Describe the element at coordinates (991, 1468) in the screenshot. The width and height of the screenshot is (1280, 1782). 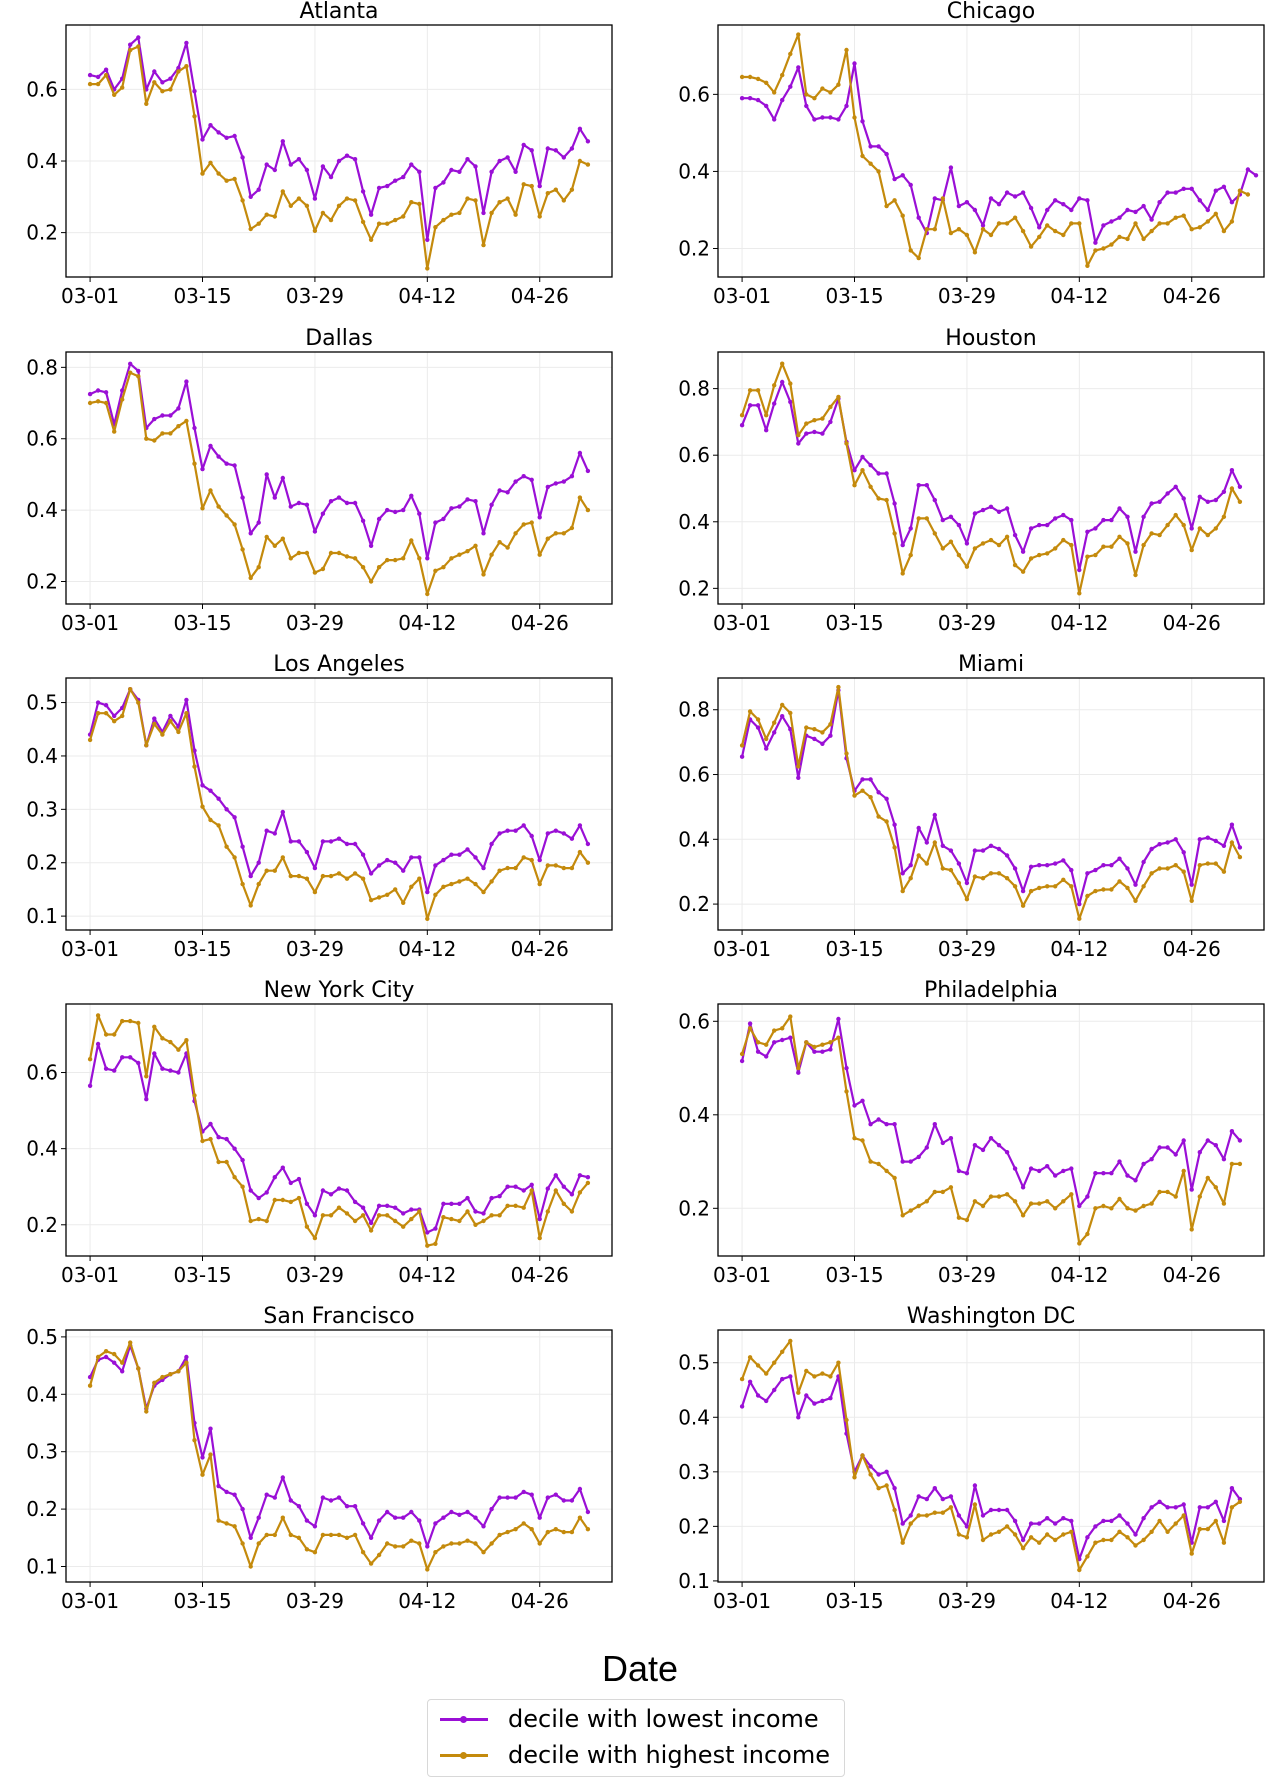
I see `series-line-low` at that location.